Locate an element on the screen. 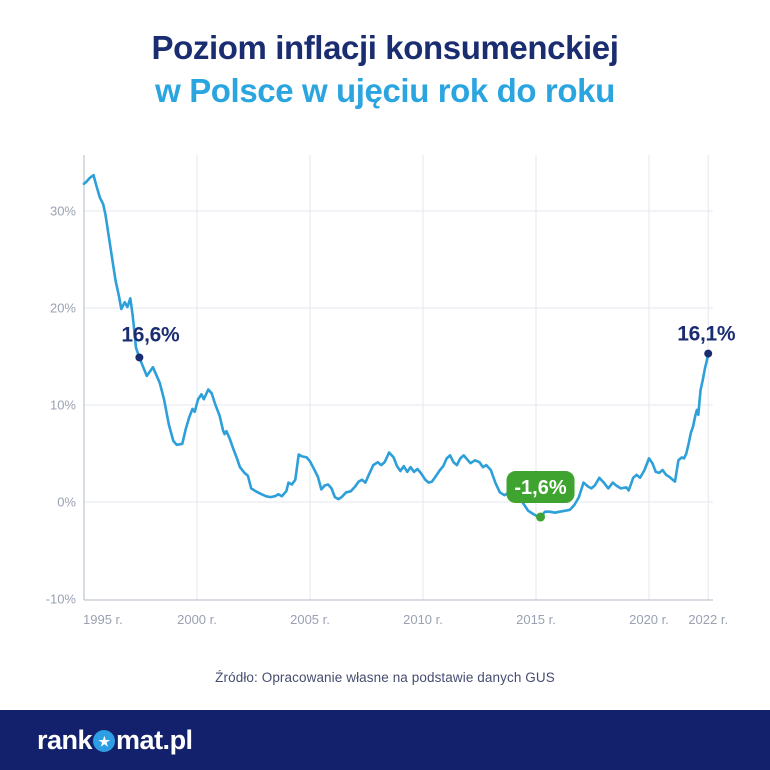 The image size is (770, 770). y-tick-label: 10% is located at coordinates (63, 405).